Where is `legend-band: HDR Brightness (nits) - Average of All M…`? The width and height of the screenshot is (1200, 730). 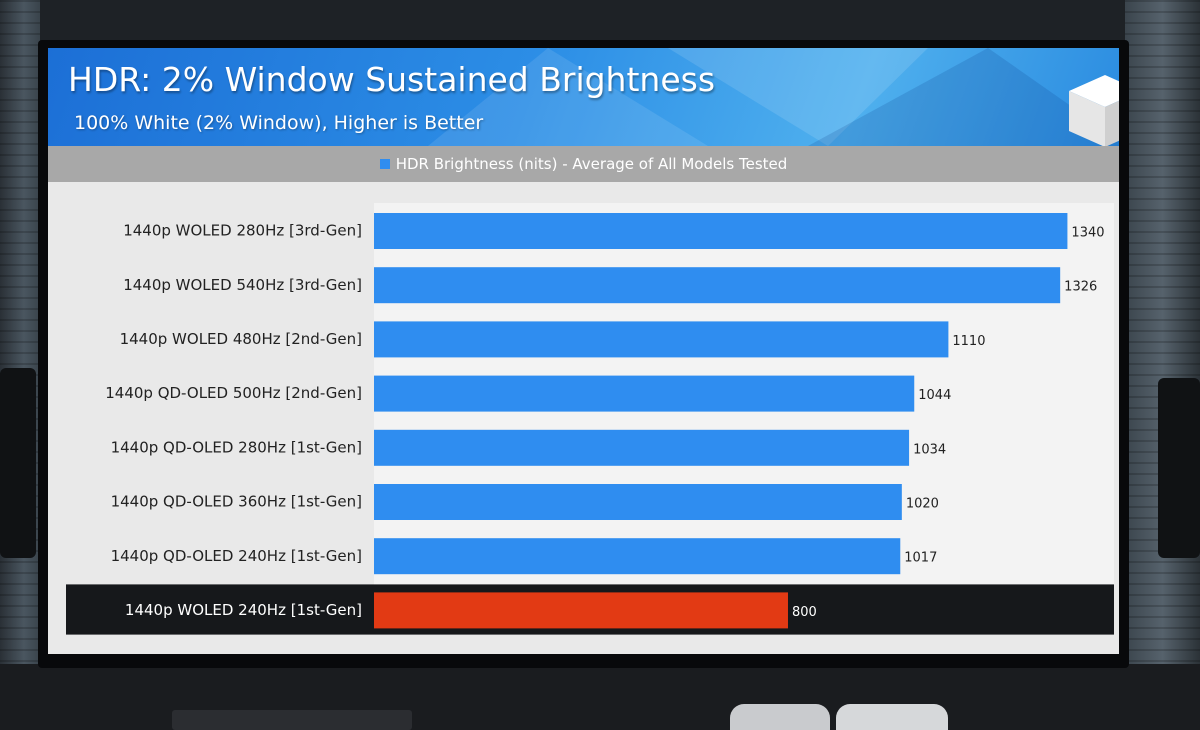
legend-band: HDR Brightness (nits) - Average of All M… is located at coordinates (583, 164).